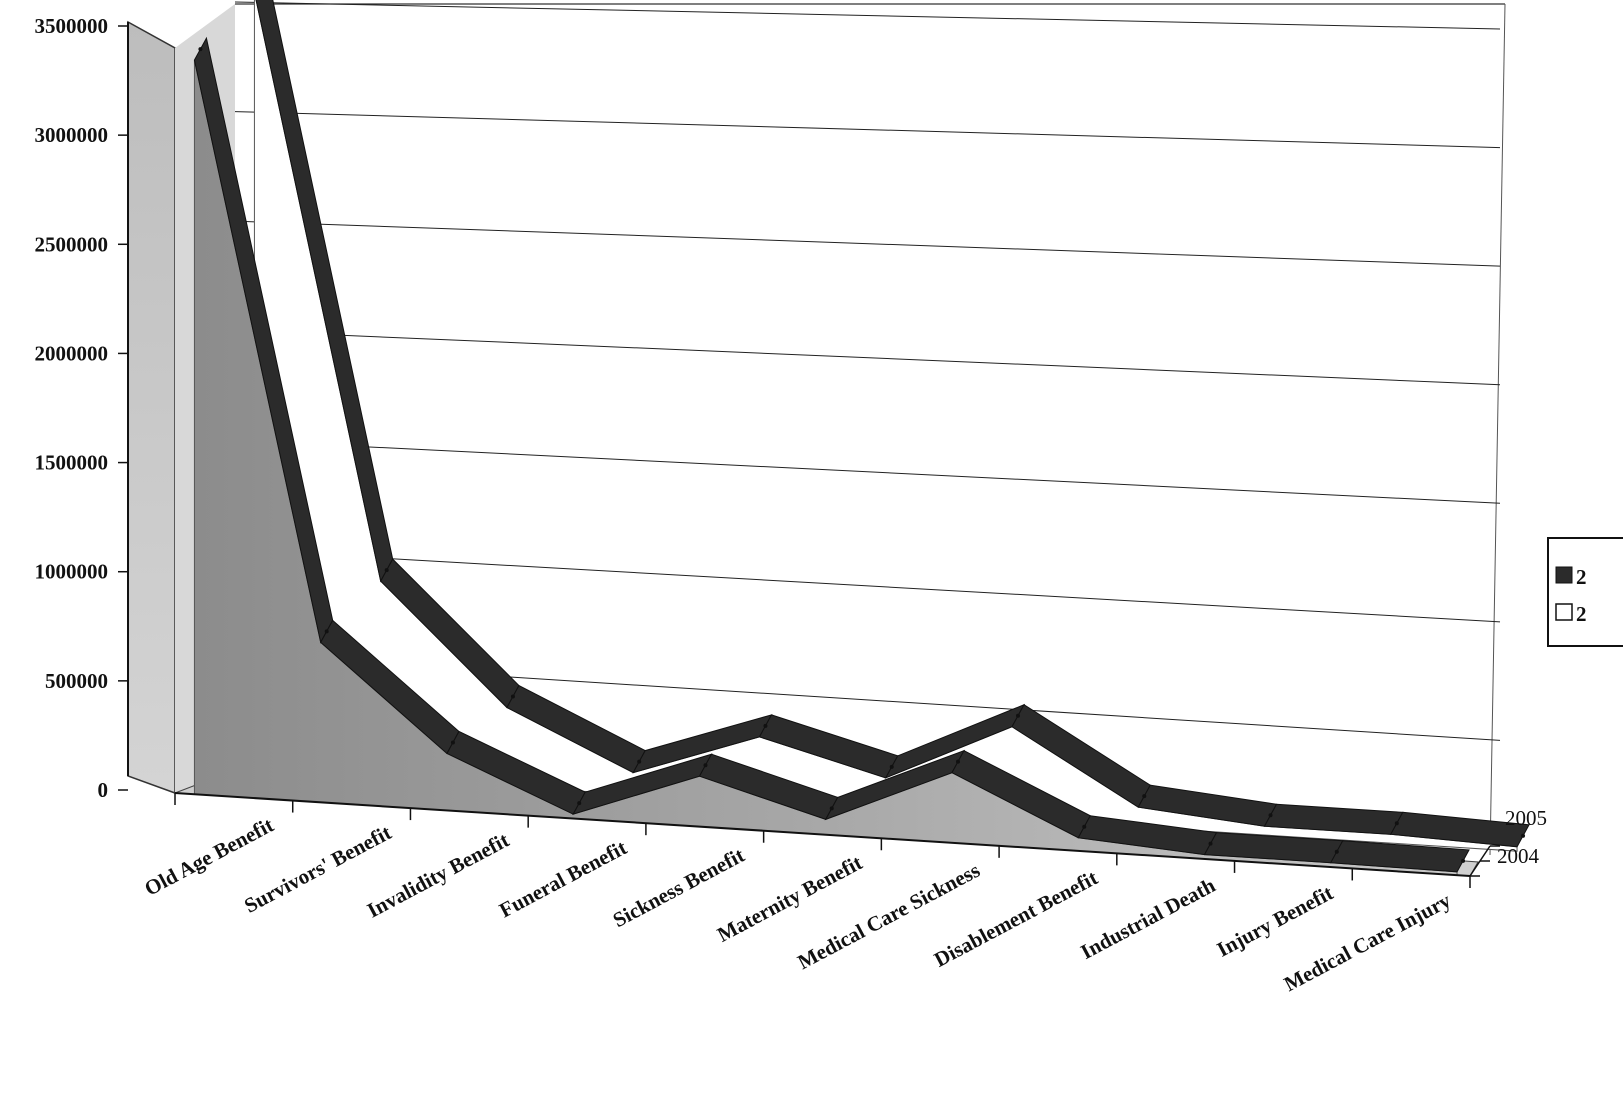 Image resolution: width=1623 pixels, height=1110 pixels. What do you see at coordinates (72, 572) in the screenshot?
I see `y-tick-label: 1000000` at bounding box center [72, 572].